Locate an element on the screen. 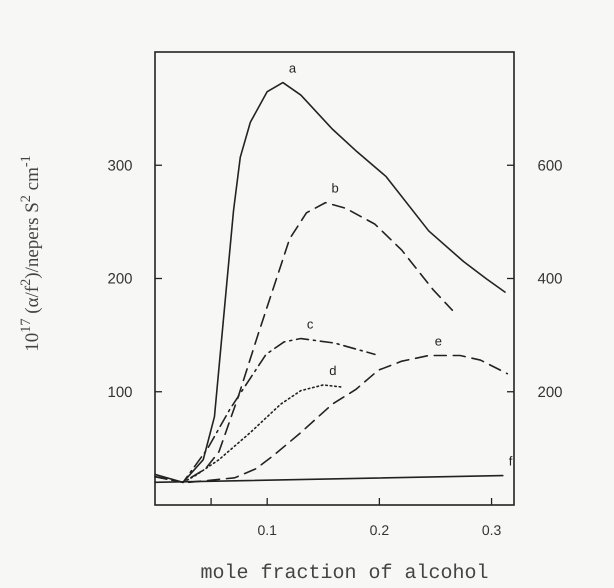 Image resolution: width=614 pixels, height=588 pixels. y2-tick-label: 600 is located at coordinates (550, 165).